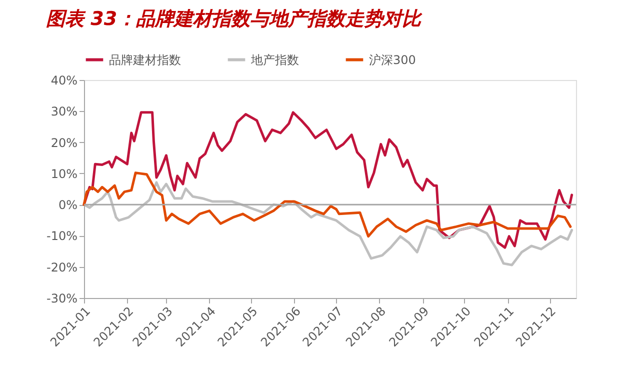 This screenshot has width=640, height=369. I want to click on line-series, so click(327, 205).